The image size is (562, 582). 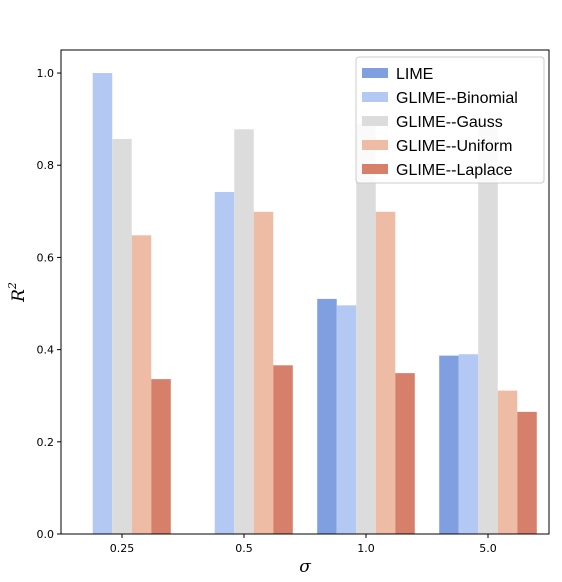 I want to click on y-axis: 0.0 0.2 0.4 0.6 0.8 1.0, so click(x=49, y=304).